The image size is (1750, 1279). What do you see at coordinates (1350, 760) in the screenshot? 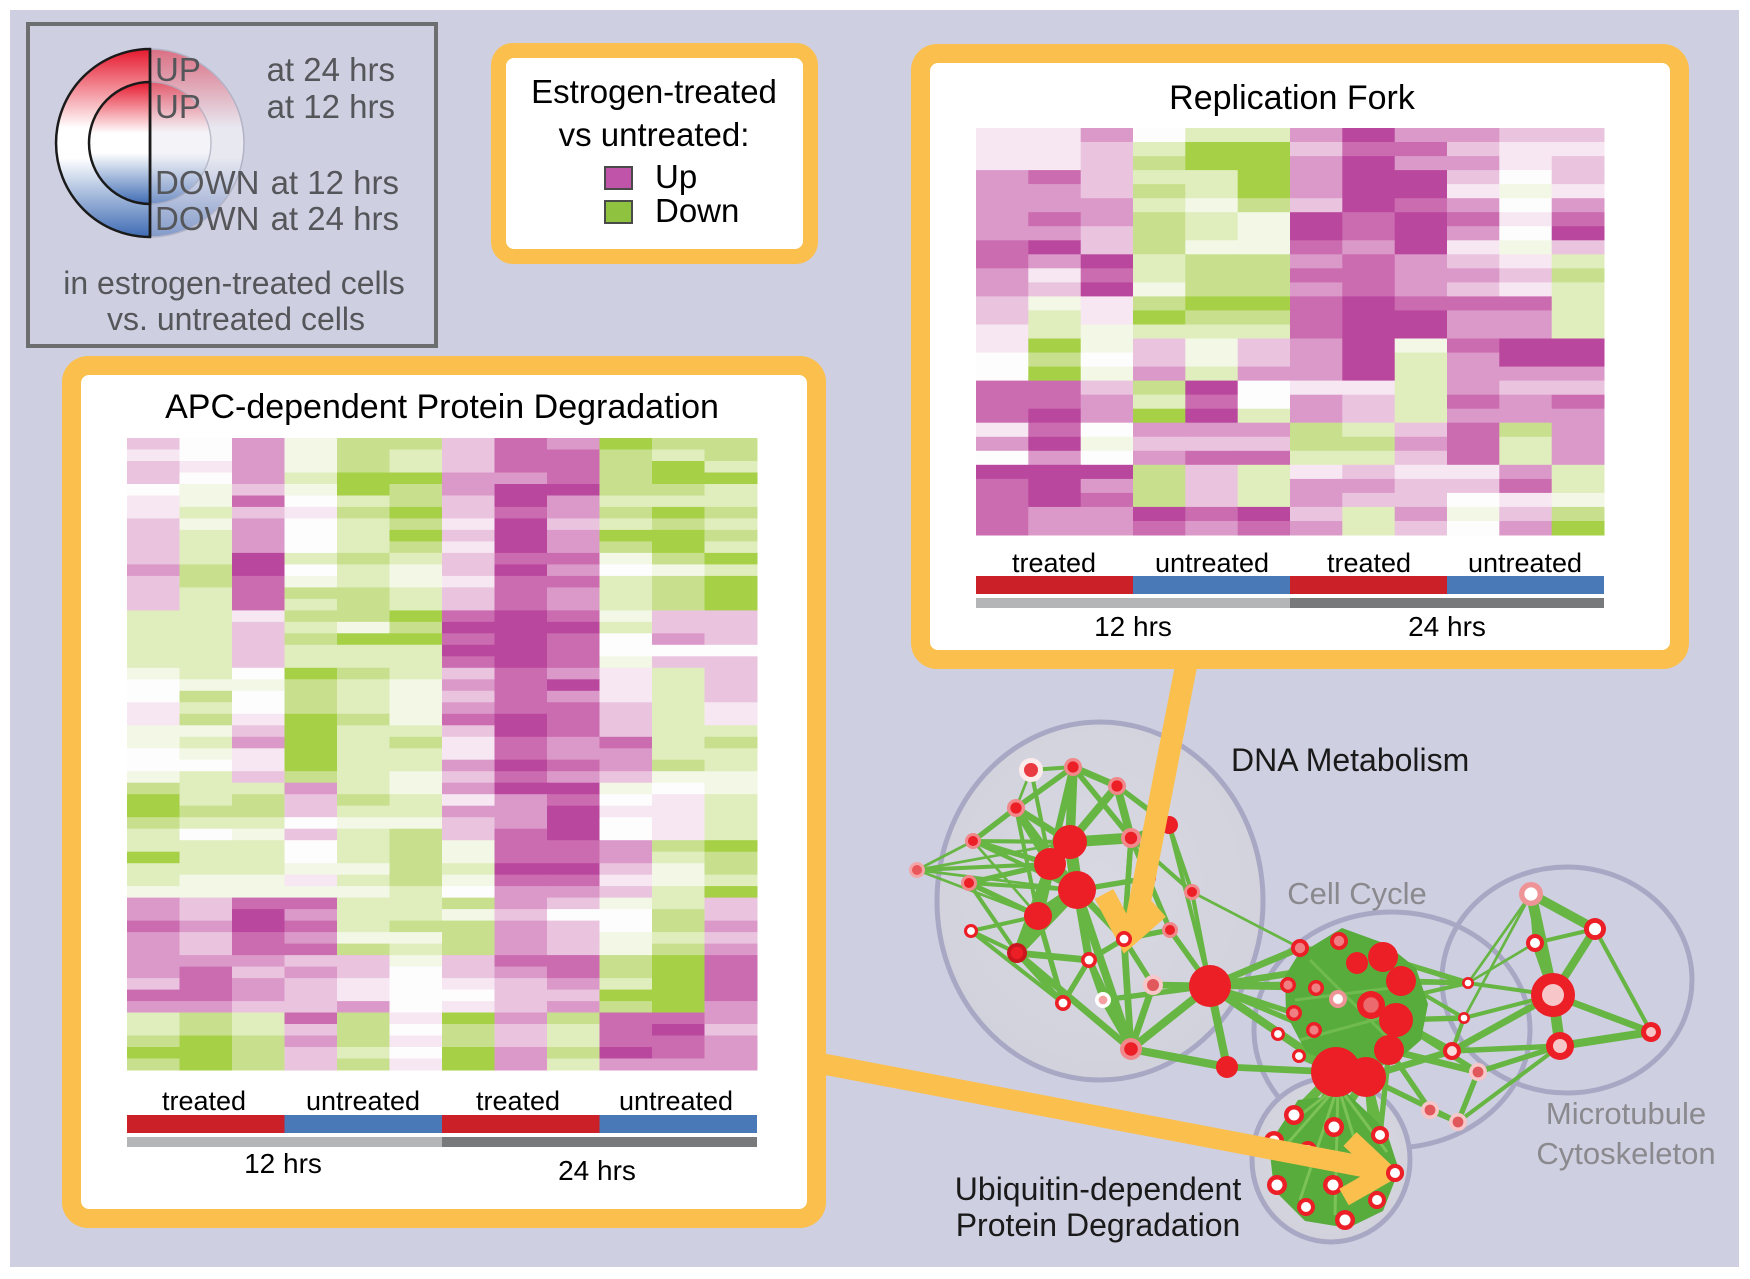
I see `svg-text: DNA Metabolism` at bounding box center [1350, 760].